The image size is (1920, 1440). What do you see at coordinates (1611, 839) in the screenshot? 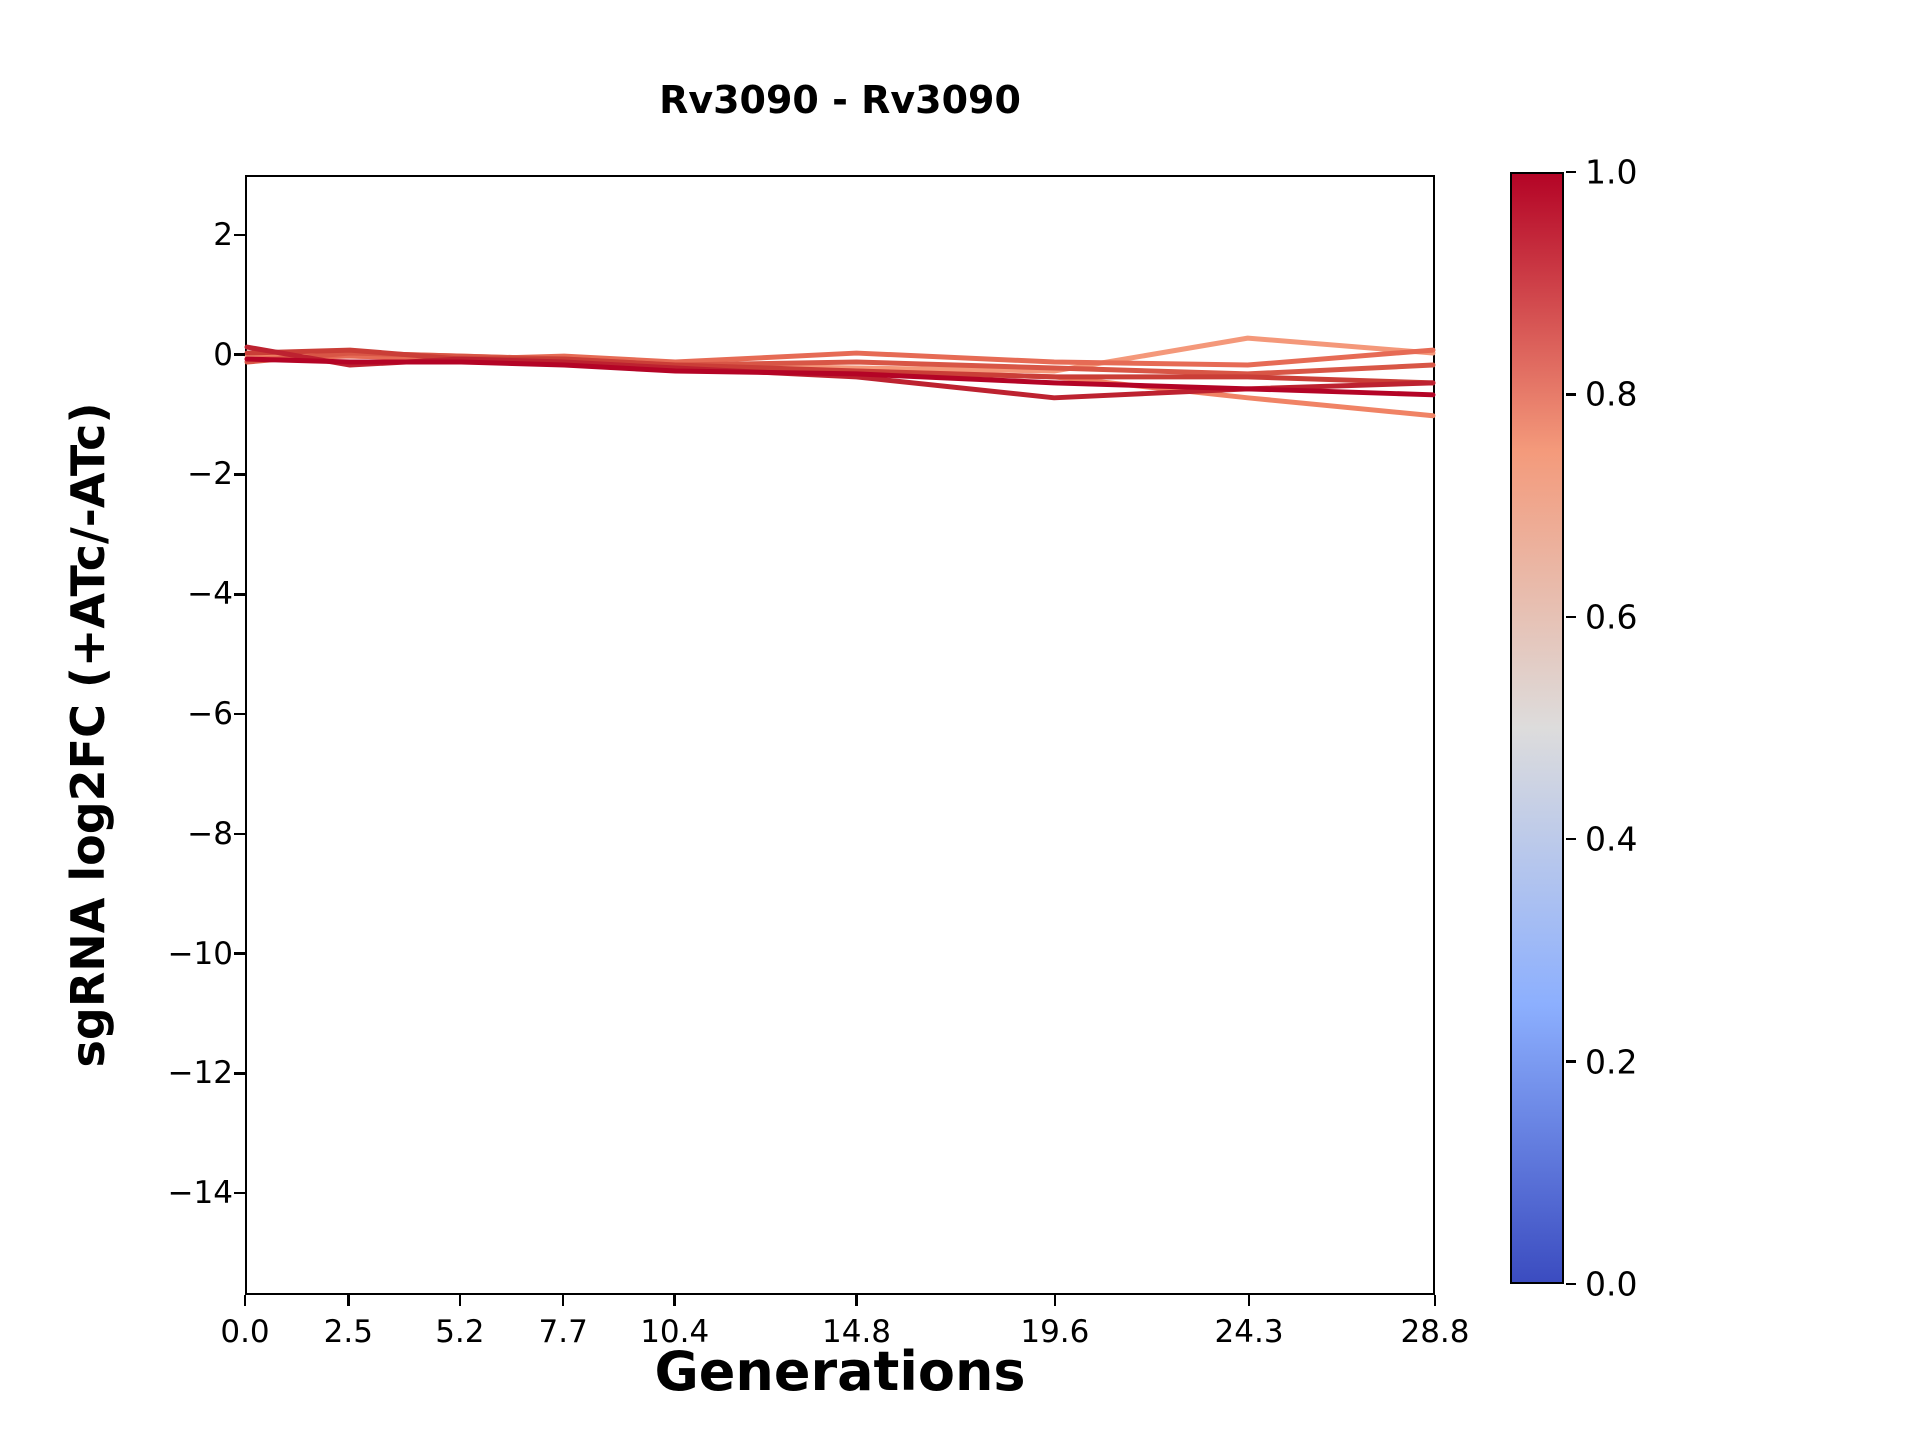
I see `colorbar-tick-label: 0.4` at bounding box center [1611, 839].